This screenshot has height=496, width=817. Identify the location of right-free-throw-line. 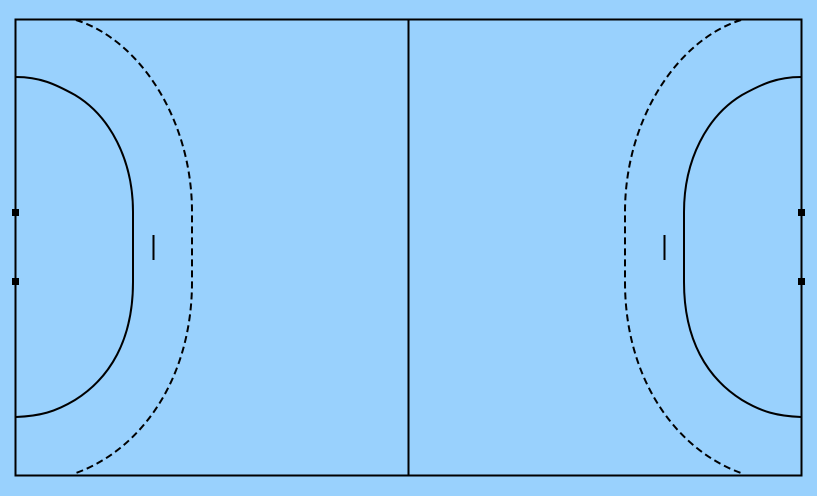
(683, 246).